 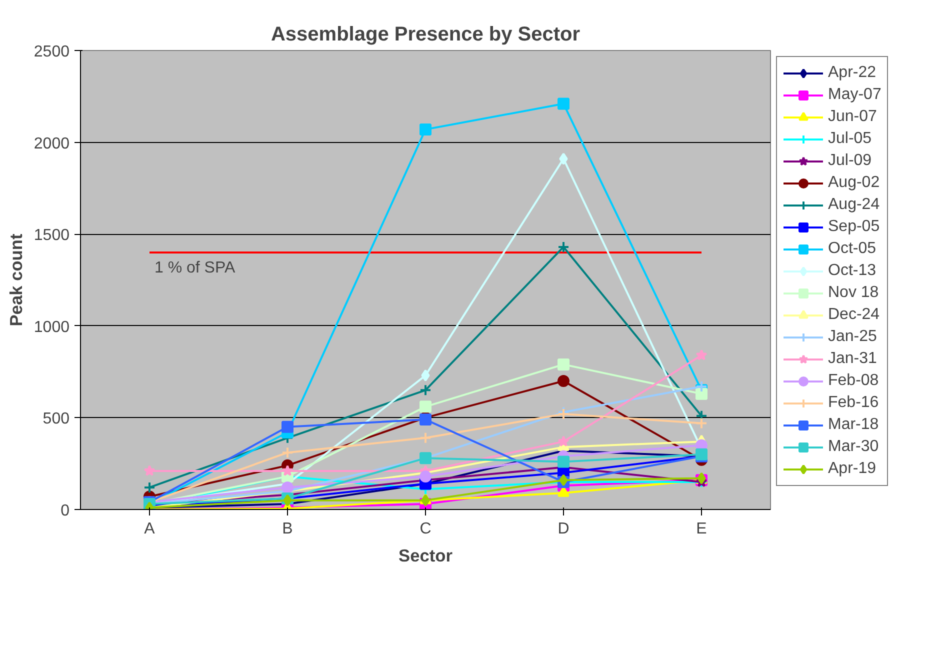 What do you see at coordinates (853, 381) in the screenshot?
I see `legend-label: Feb-08` at bounding box center [853, 381].